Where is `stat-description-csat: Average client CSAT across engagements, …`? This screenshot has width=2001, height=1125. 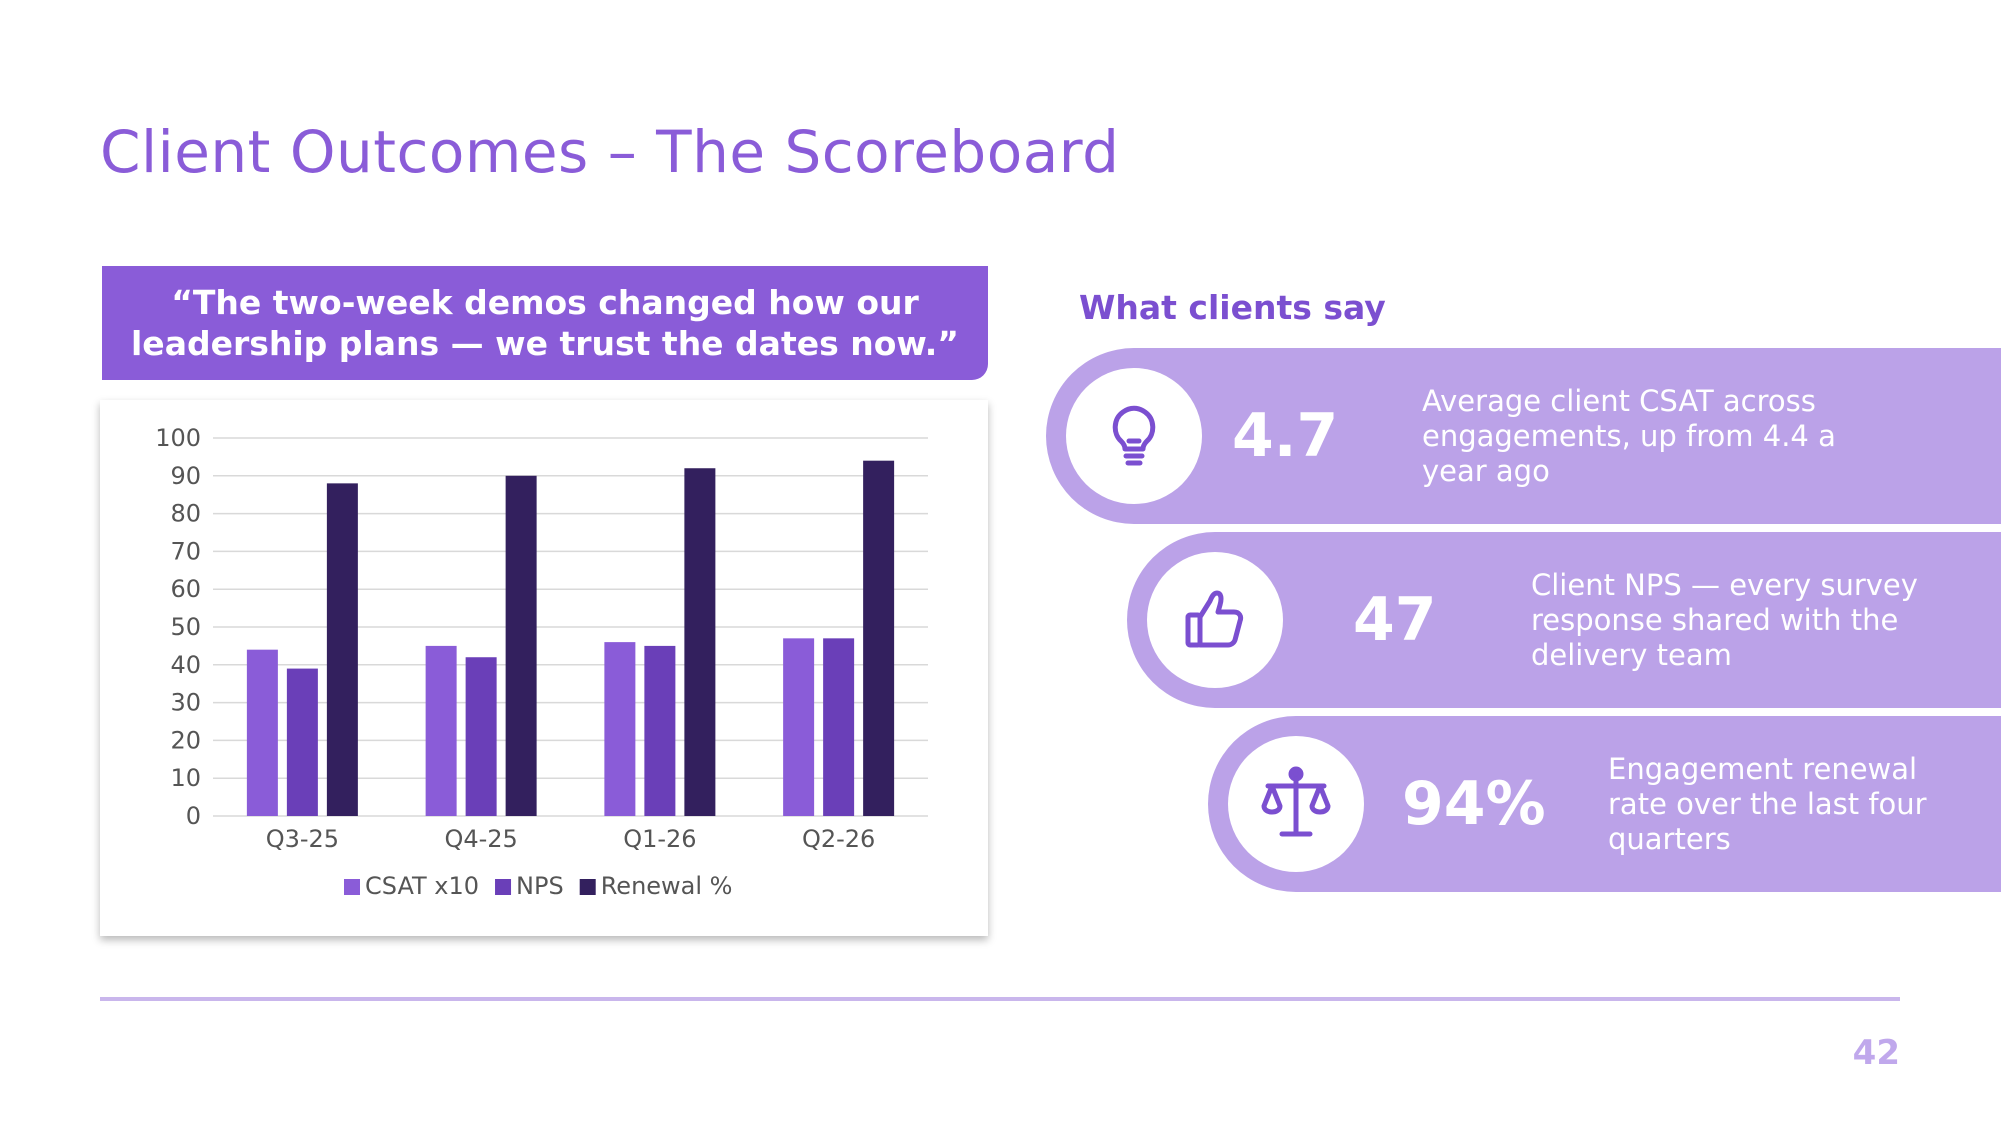 stat-description-csat: Average client CSAT across engagements, … is located at coordinates (1629, 435).